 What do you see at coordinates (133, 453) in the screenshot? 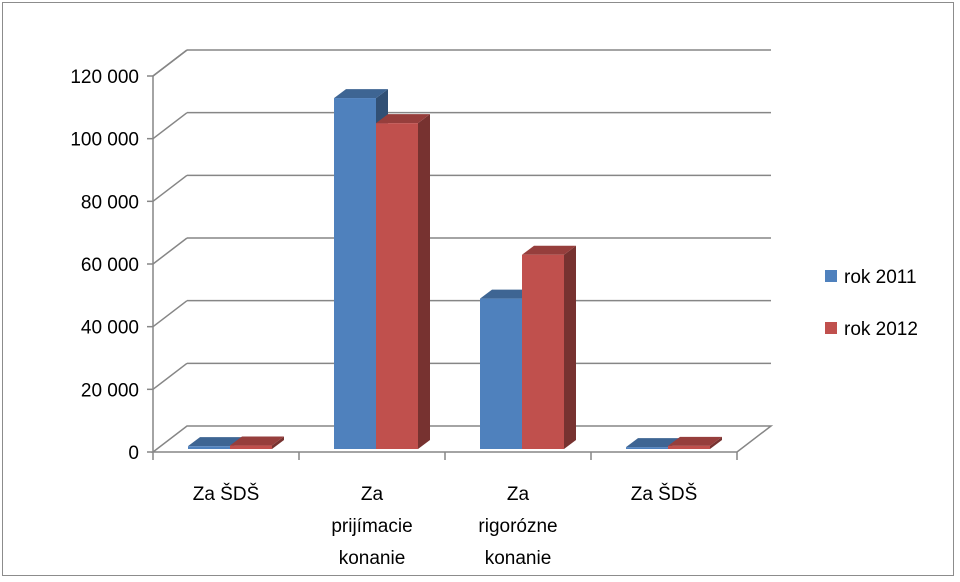
I see `y-tick-label: 0` at bounding box center [133, 453].